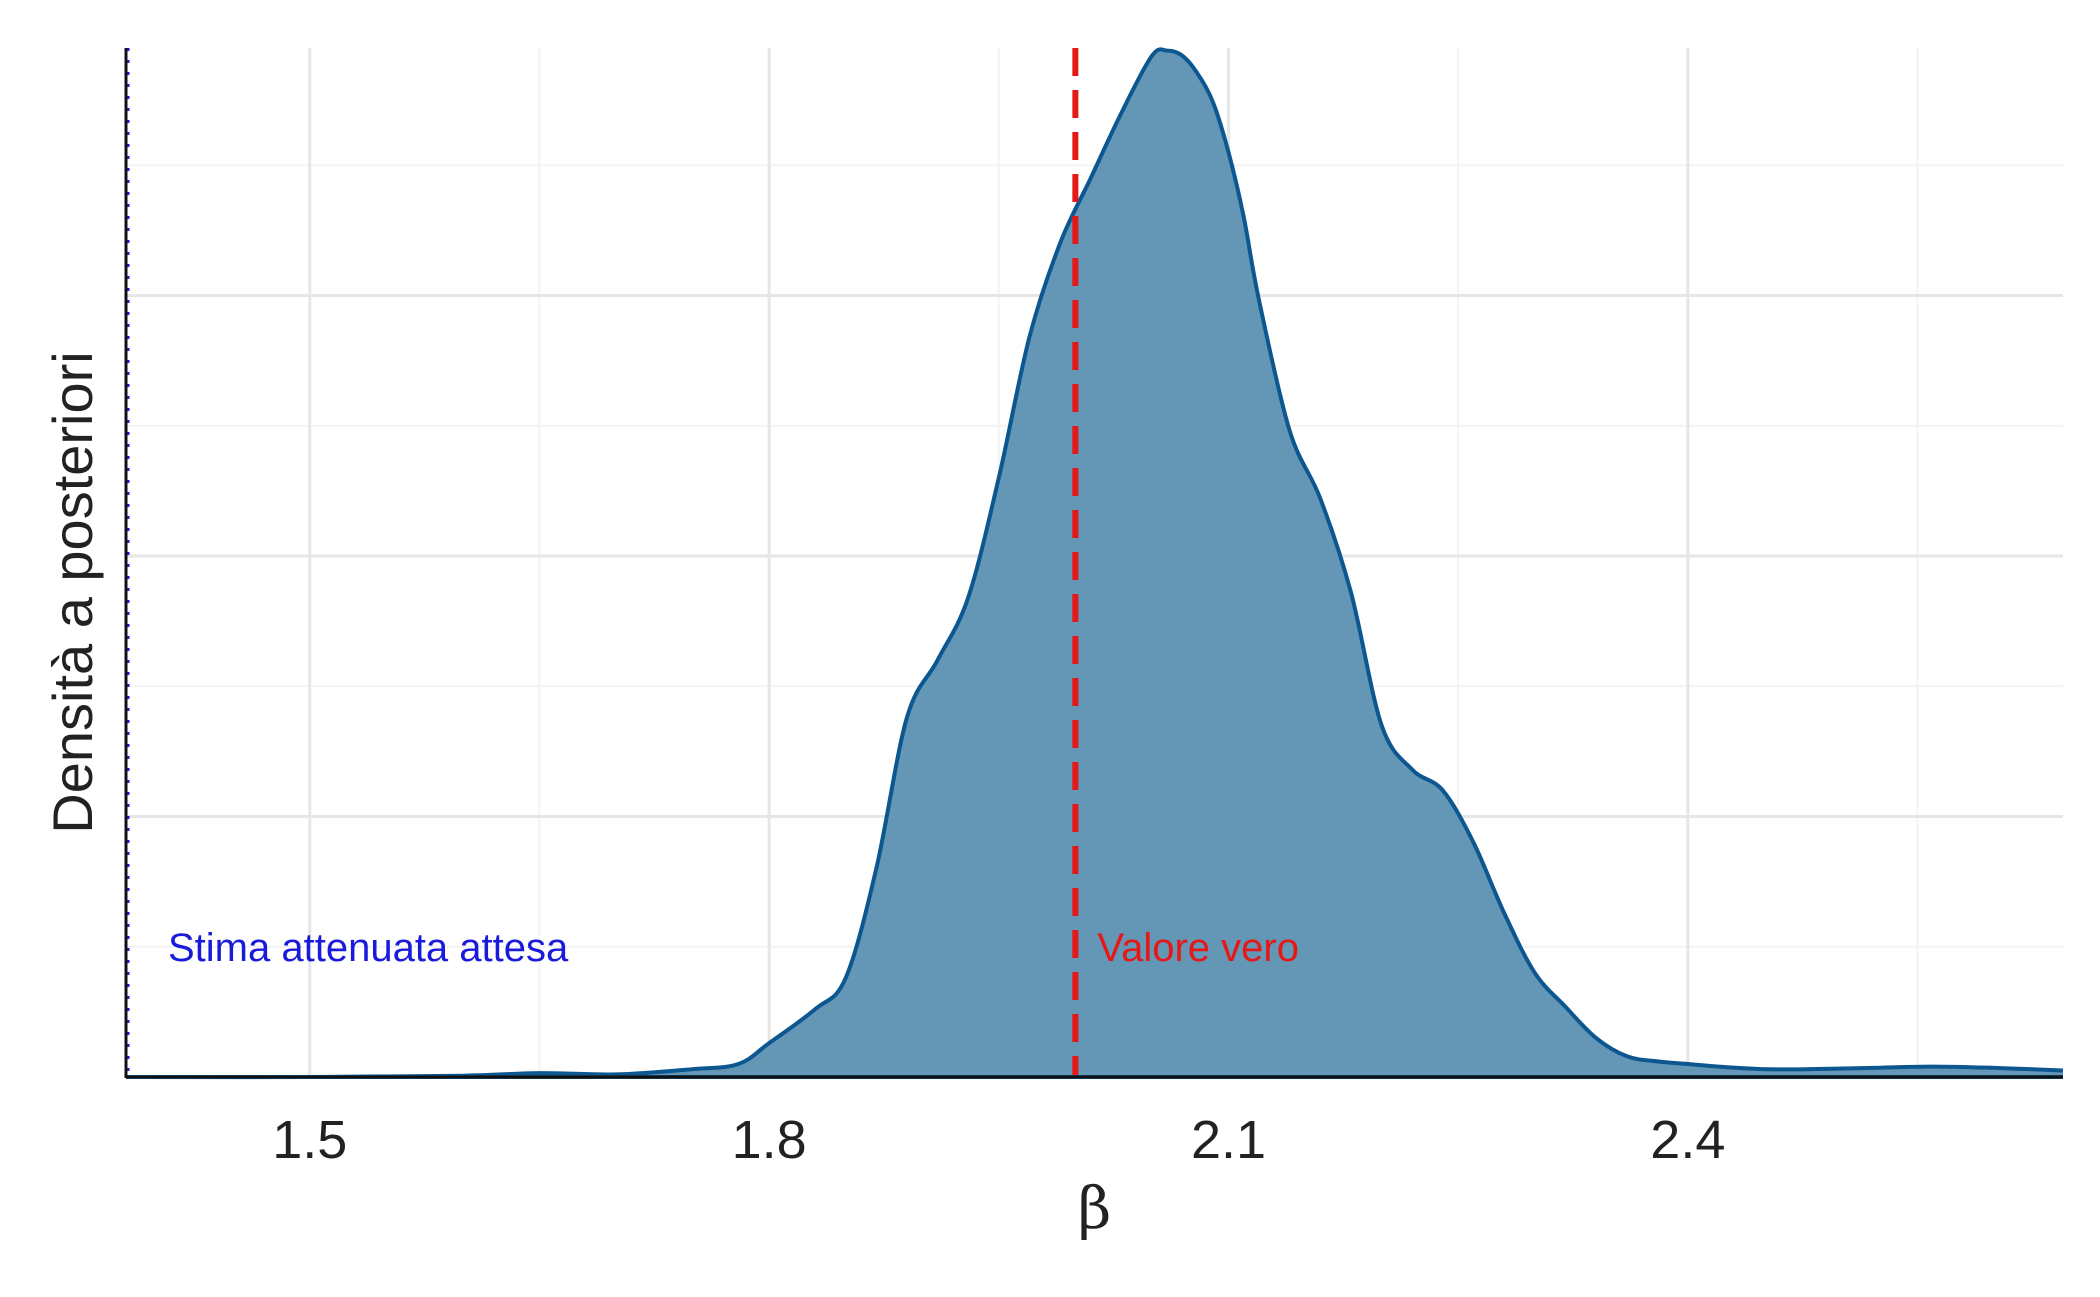 The width and height of the screenshot is (2100, 1297). I want to click on true-value-label: Valore vero, so click(1198, 948).